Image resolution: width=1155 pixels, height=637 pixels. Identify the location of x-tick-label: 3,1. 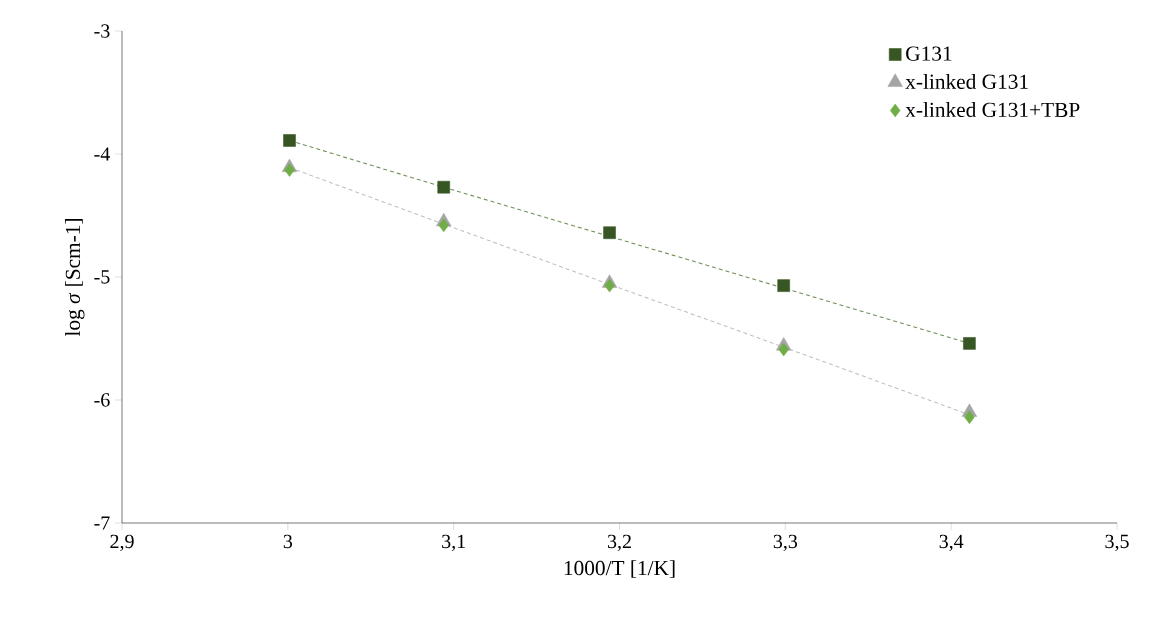
(453, 543).